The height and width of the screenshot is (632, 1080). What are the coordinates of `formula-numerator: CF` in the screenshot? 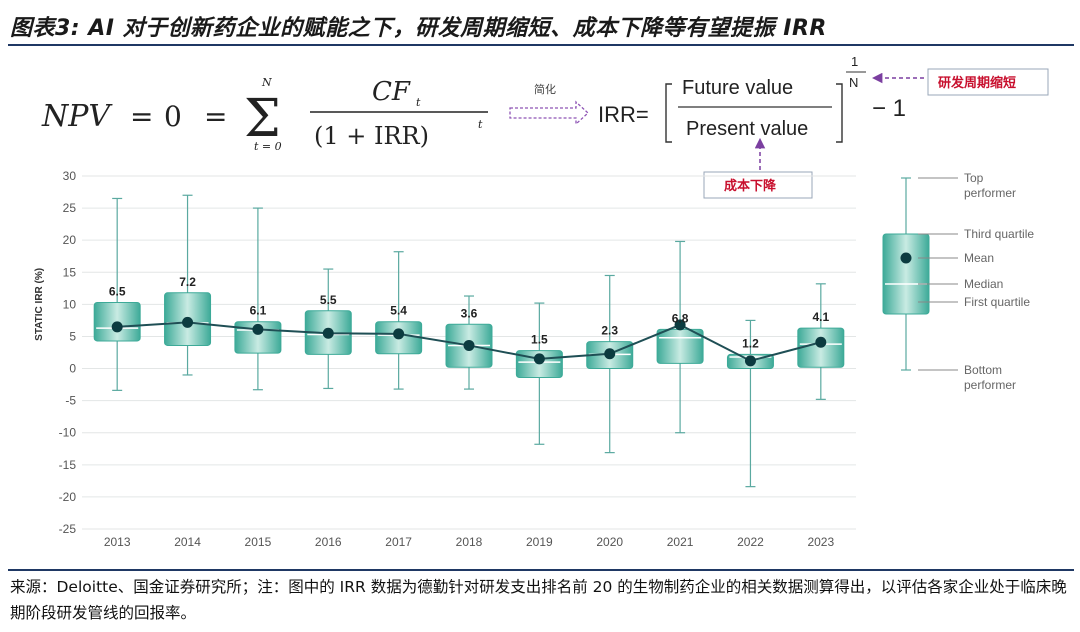 It's located at (391, 92).